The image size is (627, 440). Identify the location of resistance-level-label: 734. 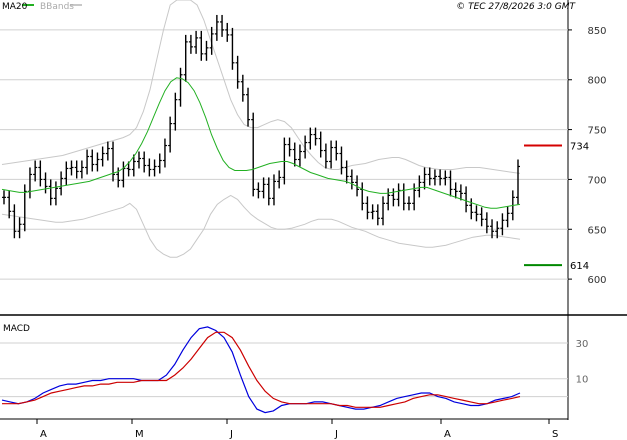
(579, 147).